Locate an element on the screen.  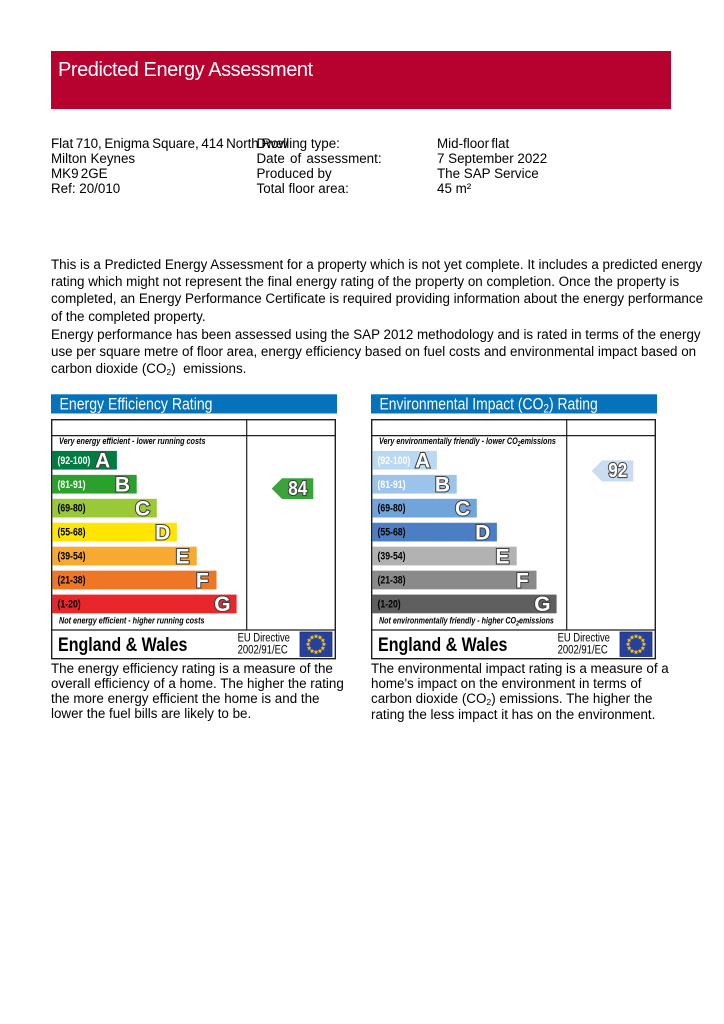
svg-text: 84 is located at coordinates (298, 489).